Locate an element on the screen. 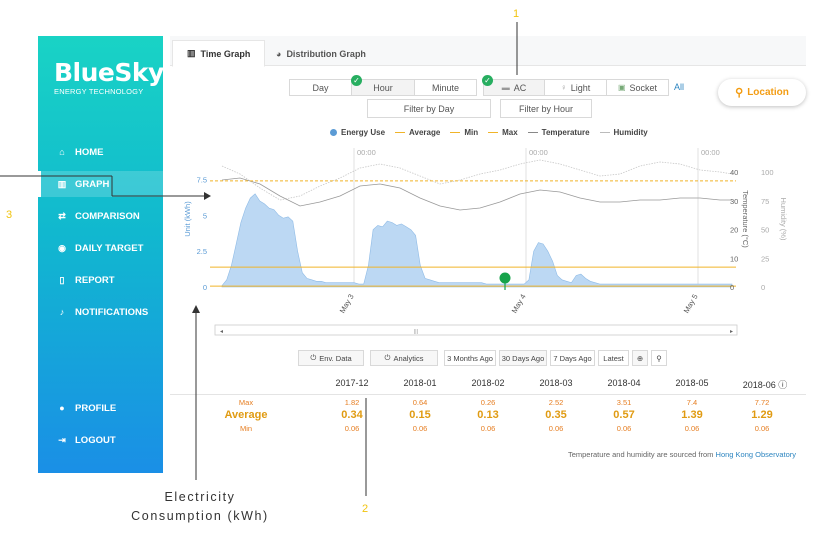  minute-button: Minute is located at coordinates (445, 87).